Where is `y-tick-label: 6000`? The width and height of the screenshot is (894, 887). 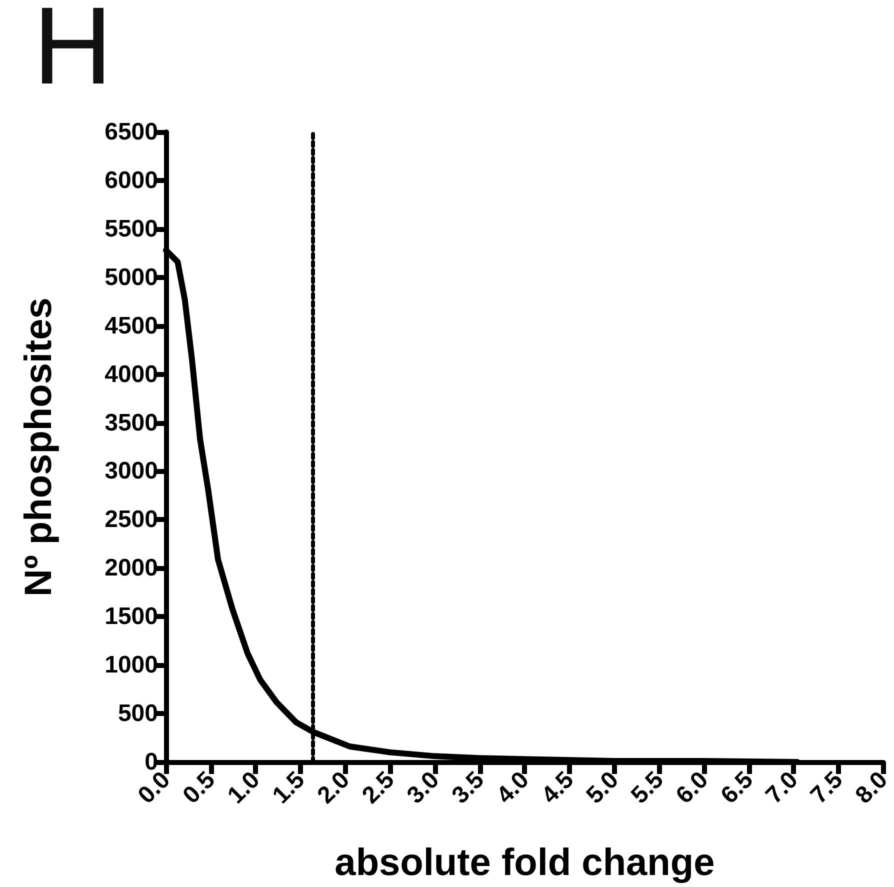
y-tick-label: 6000 is located at coordinates (131, 180).